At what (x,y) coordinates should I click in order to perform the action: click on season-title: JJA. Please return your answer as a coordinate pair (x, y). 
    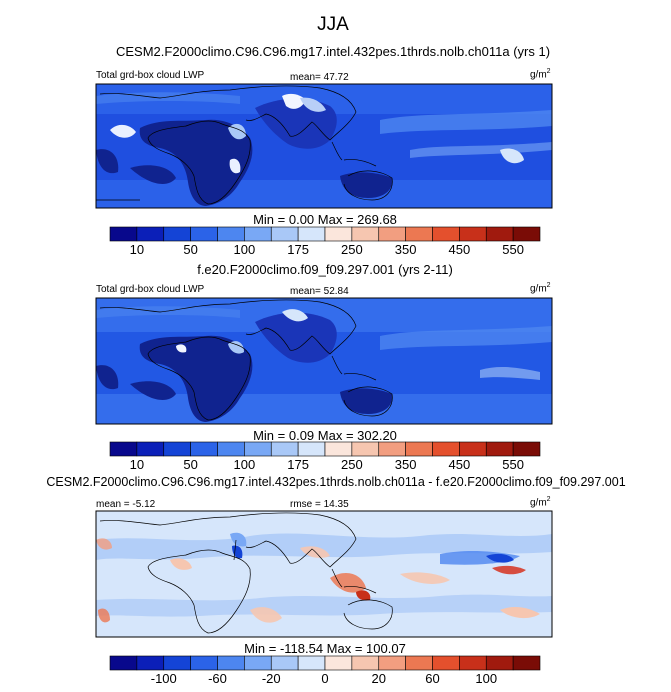
    Looking at the image, I should click on (333, 24).